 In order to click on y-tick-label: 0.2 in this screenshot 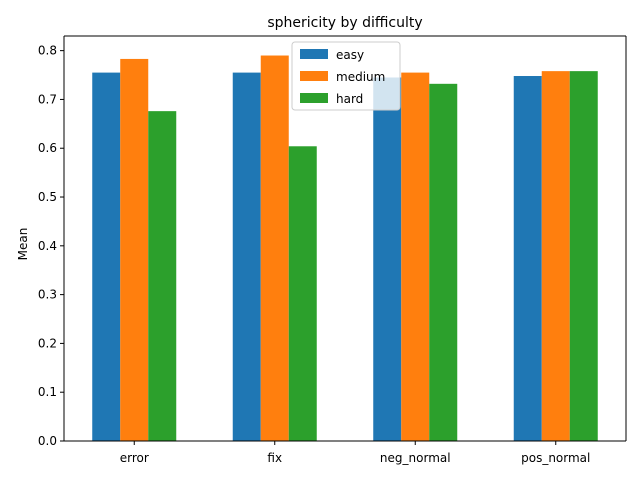, I will do `click(47, 343)`.